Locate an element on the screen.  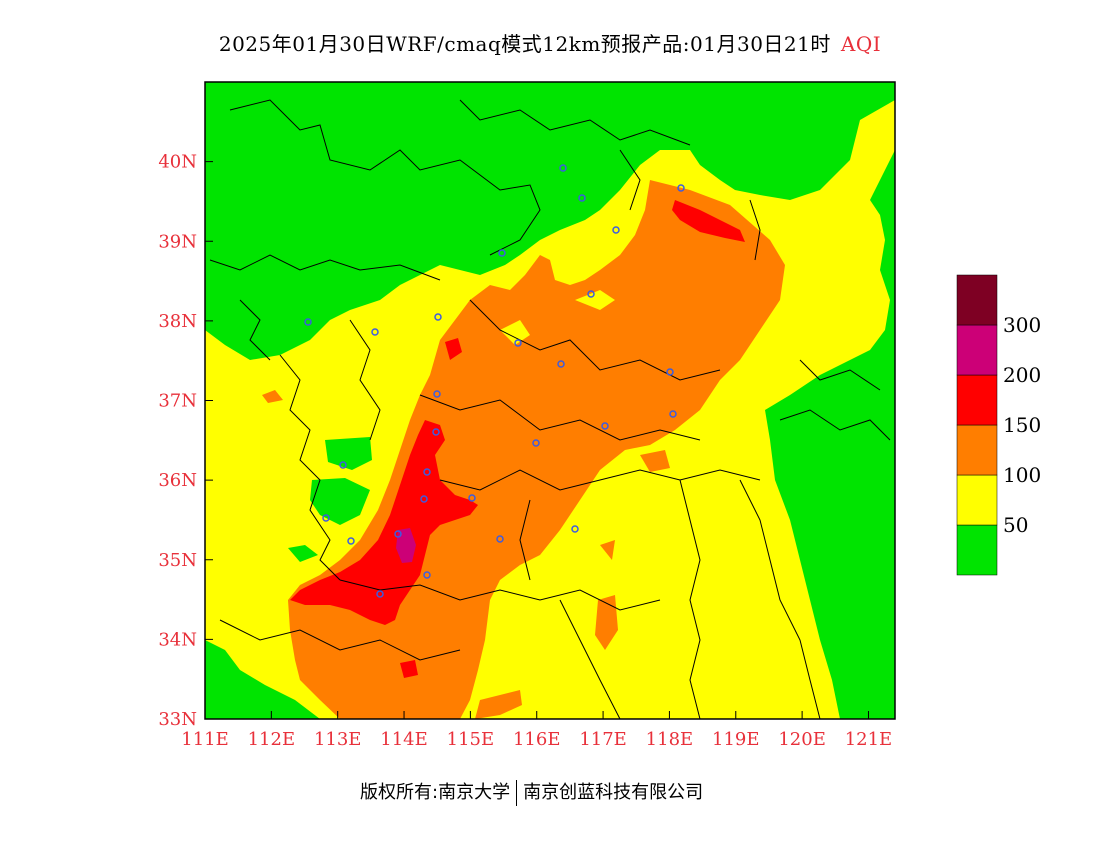
aqi-moderate-islands is located at coordinates (557, 317).